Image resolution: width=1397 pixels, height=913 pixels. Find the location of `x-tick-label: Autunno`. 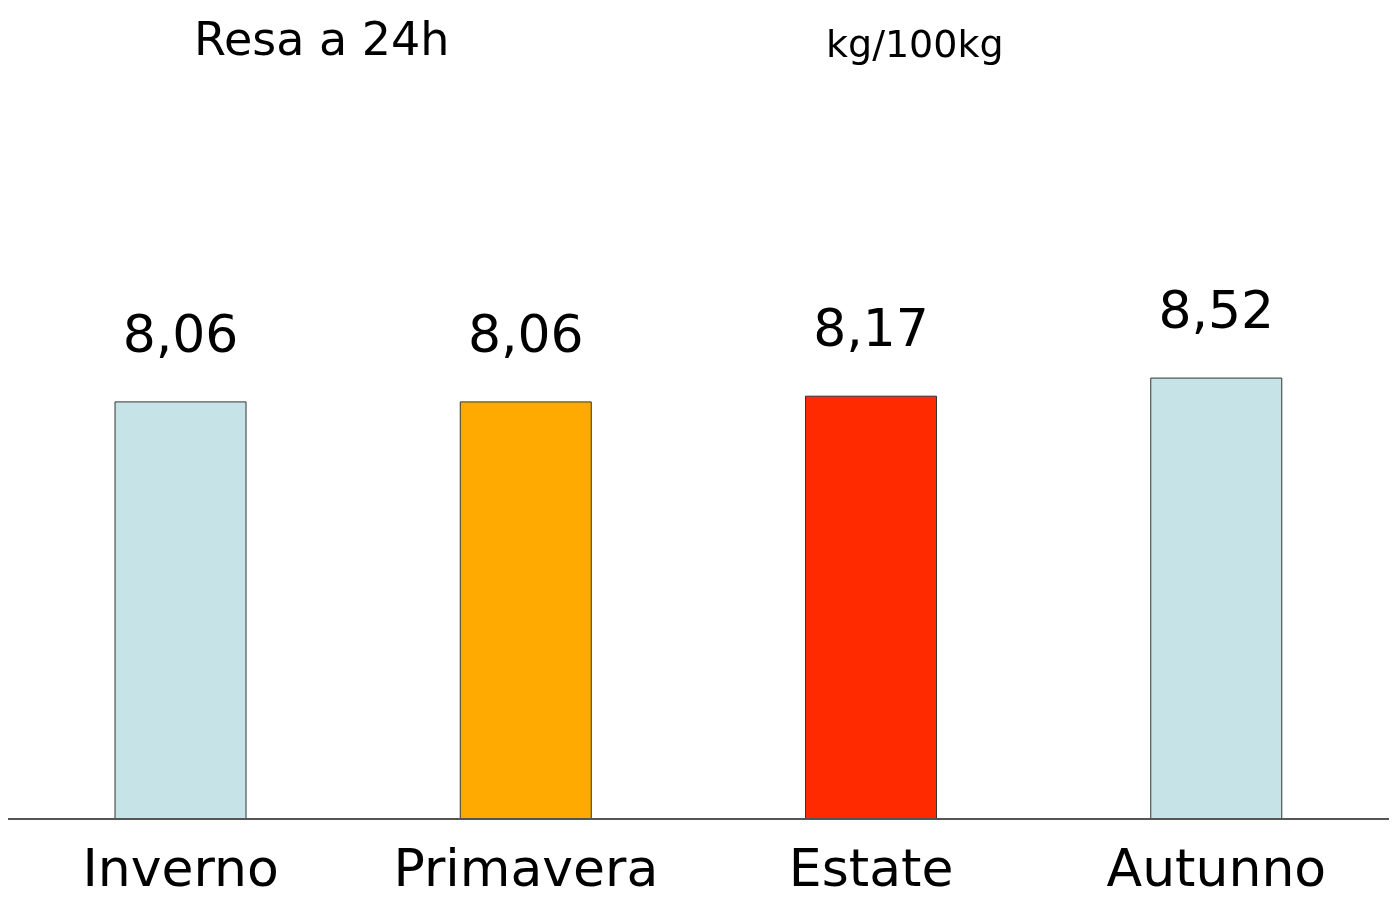

x-tick-label: Autunno is located at coordinates (1216, 867).